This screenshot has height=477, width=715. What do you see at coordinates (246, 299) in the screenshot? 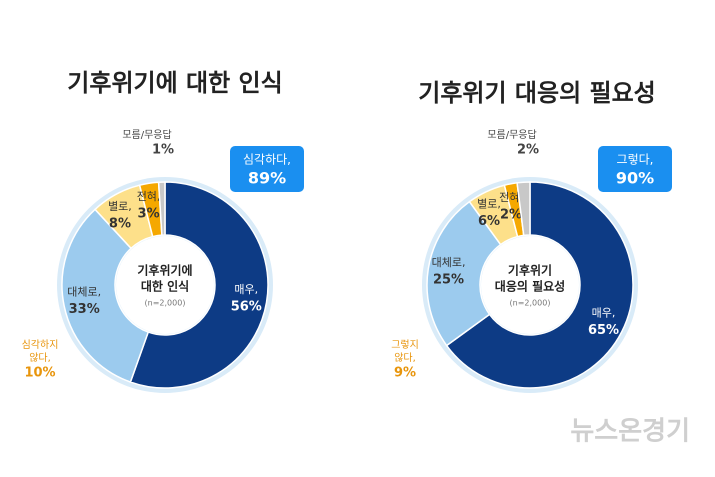
I see `segment-label: 매우, 56%` at bounding box center [246, 299].